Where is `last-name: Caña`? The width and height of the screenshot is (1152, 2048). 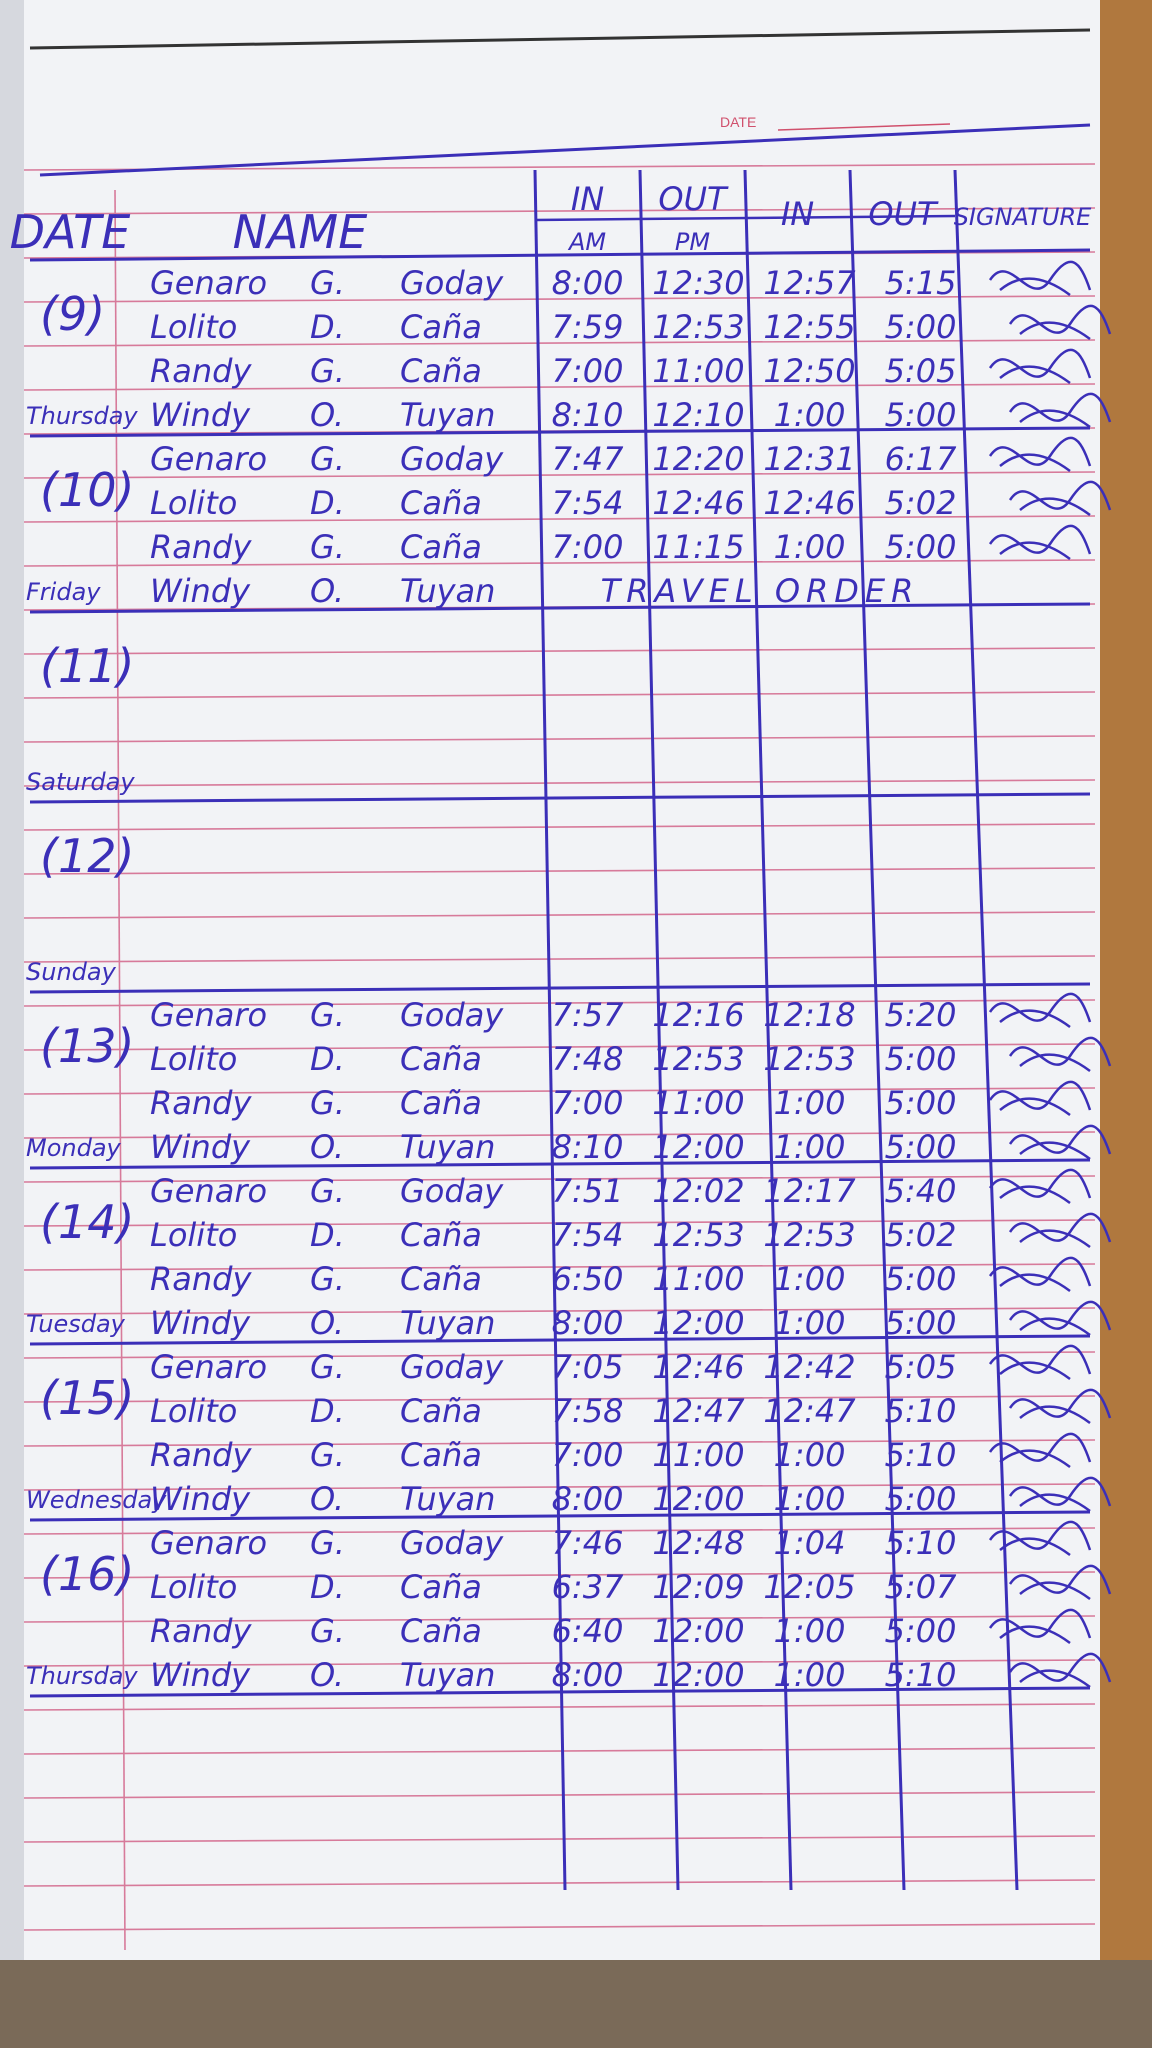 last-name: Caña is located at coordinates (441, 327).